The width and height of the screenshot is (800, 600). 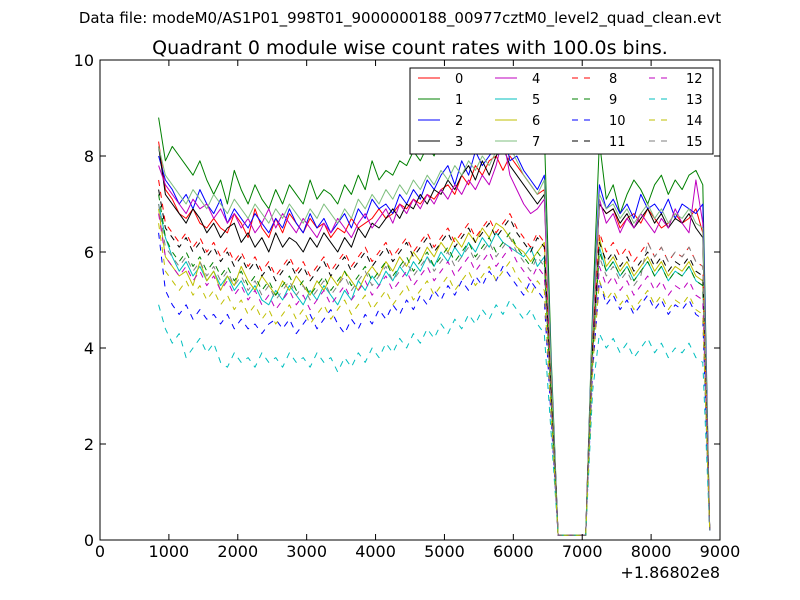 What do you see at coordinates (536, 121) in the screenshot?
I see `legend-label-6: 6` at bounding box center [536, 121].